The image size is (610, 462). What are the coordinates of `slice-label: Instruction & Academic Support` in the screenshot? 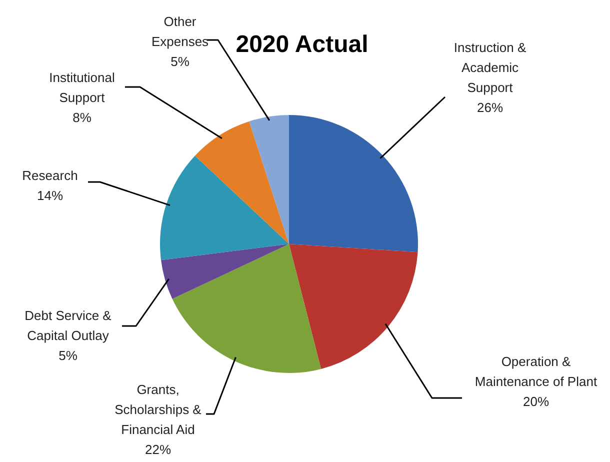 It's located at (490, 67).